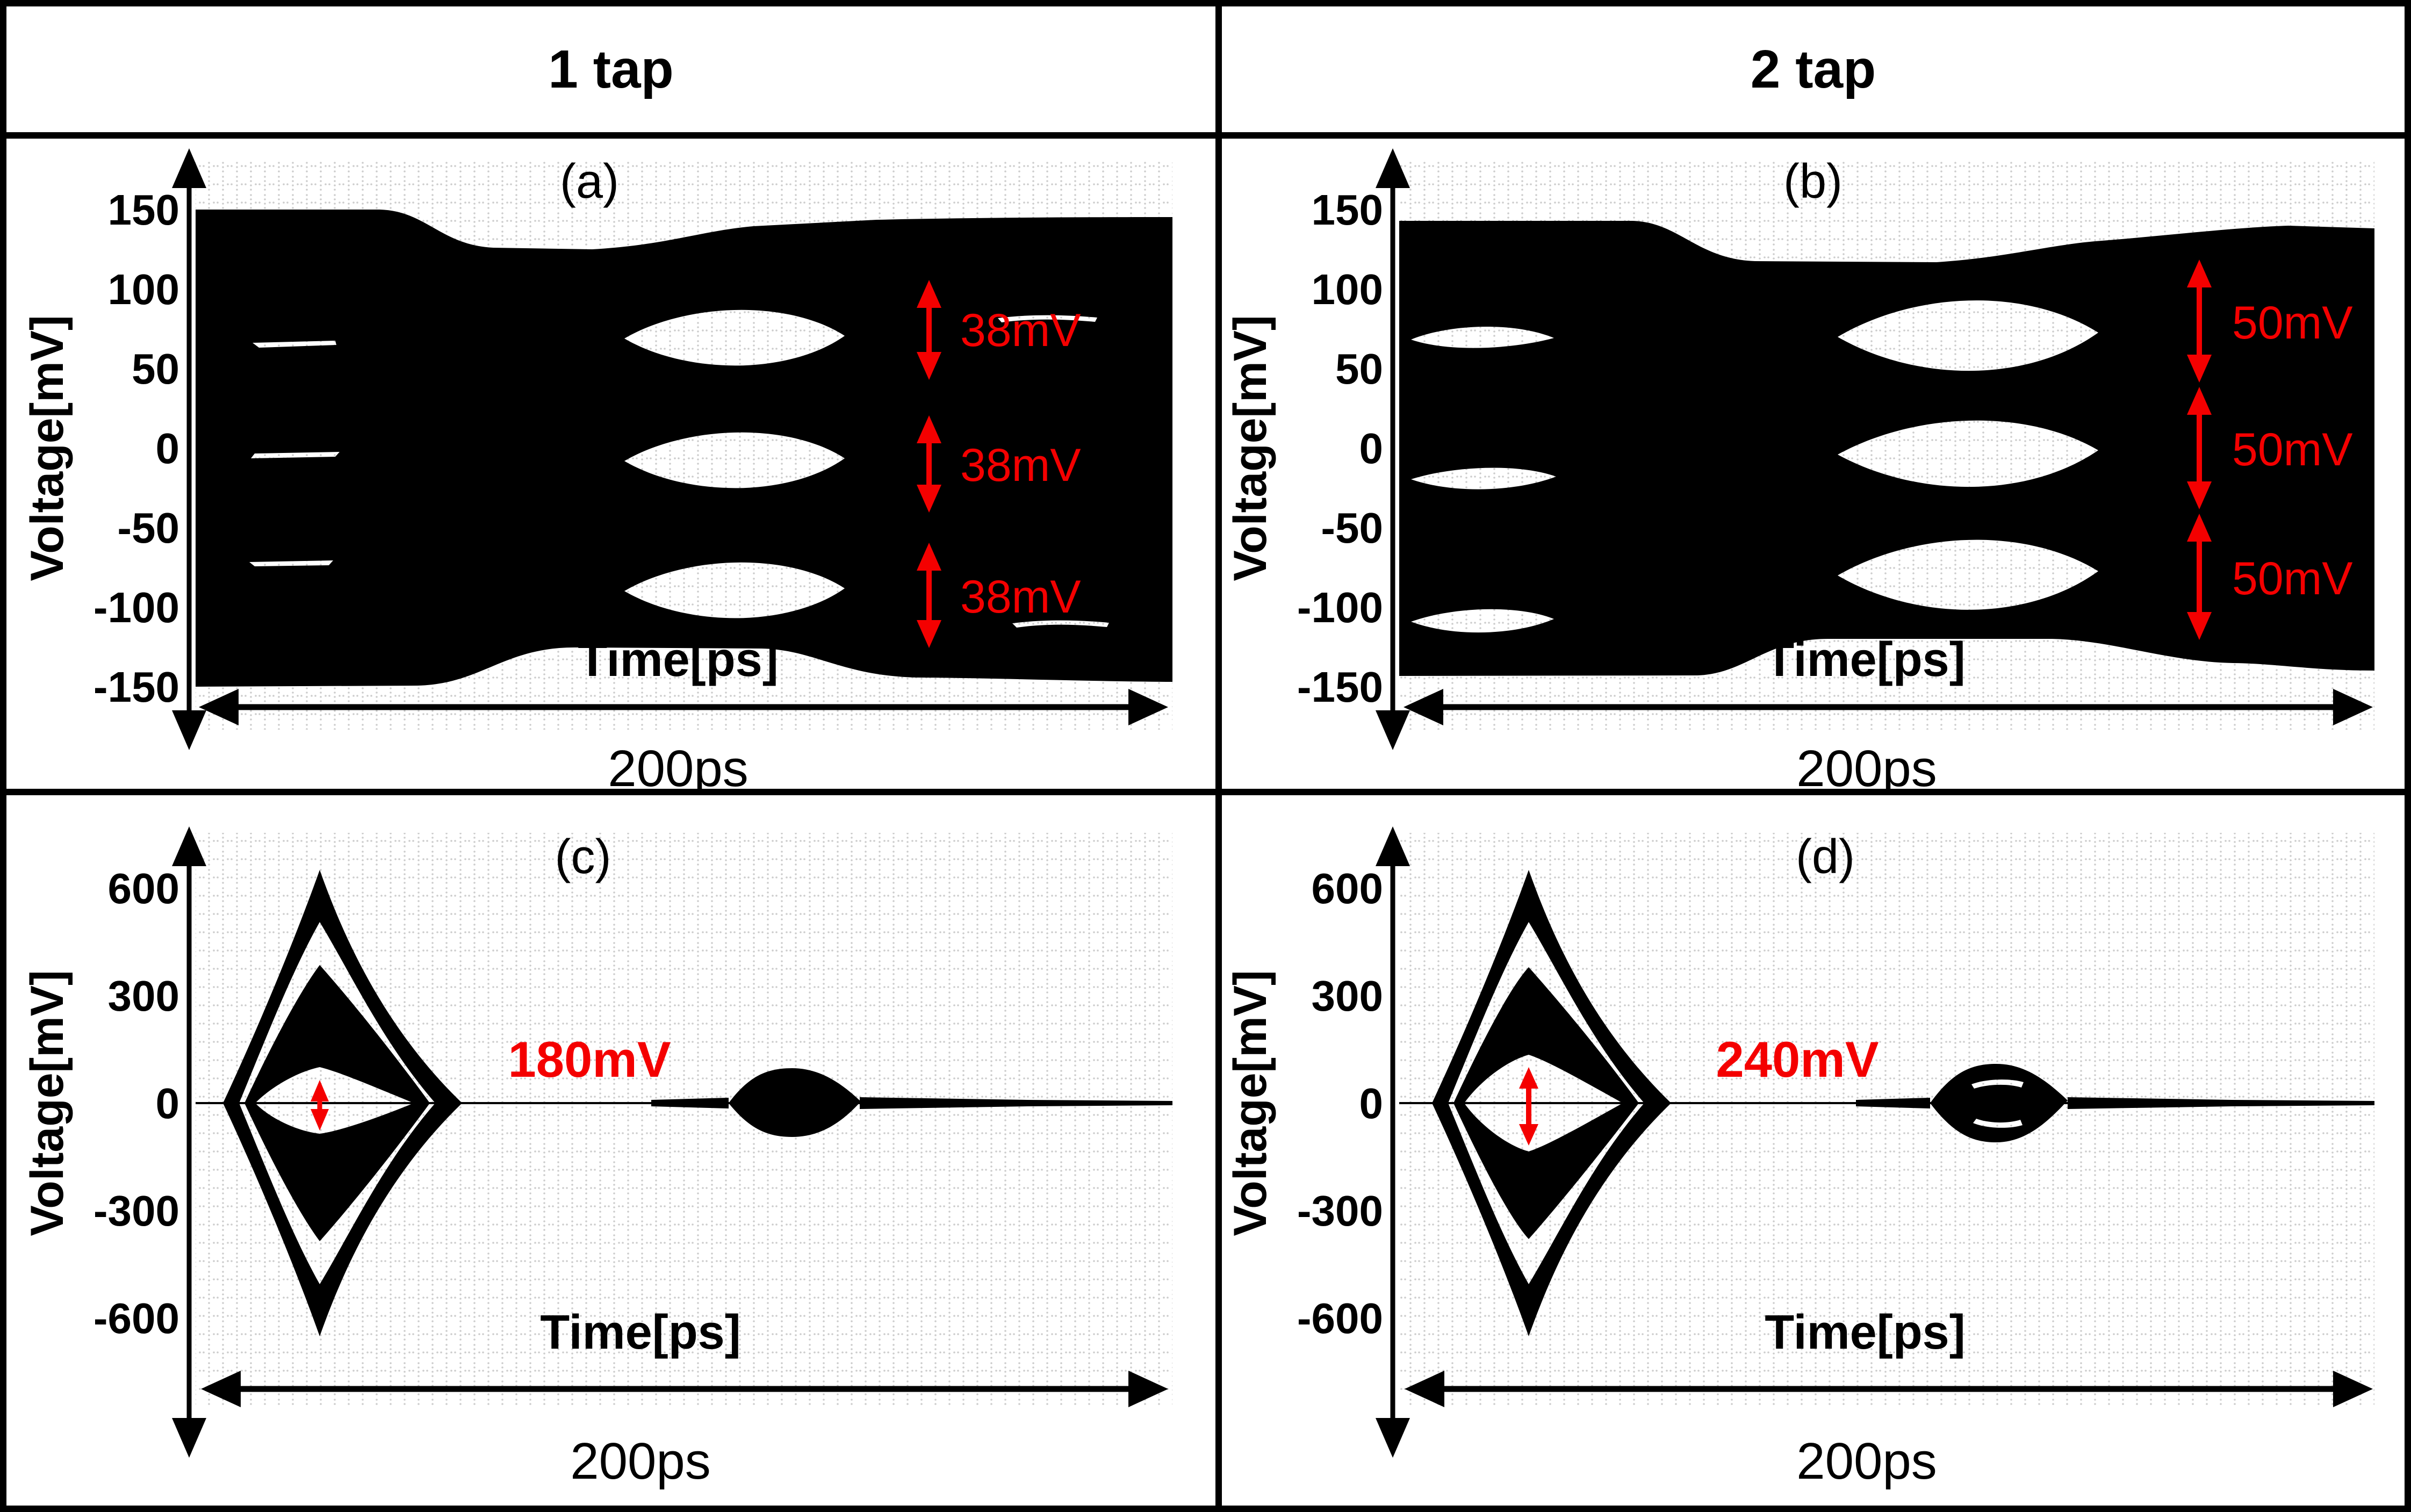  Describe the element at coordinates (2408, 756) in the screenshot. I see `border-right` at that location.